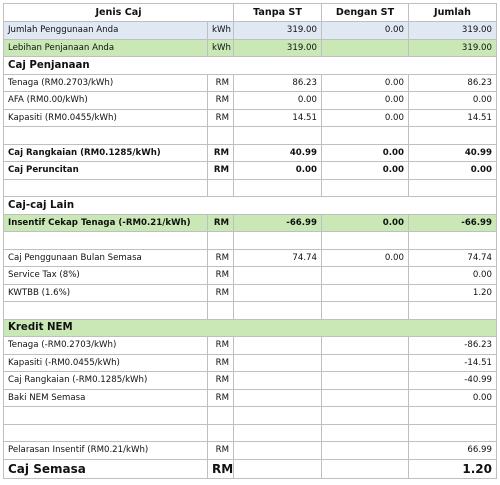 The width and height of the screenshot is (500, 485). I want to click on total-unit: RM, so click(220, 468).